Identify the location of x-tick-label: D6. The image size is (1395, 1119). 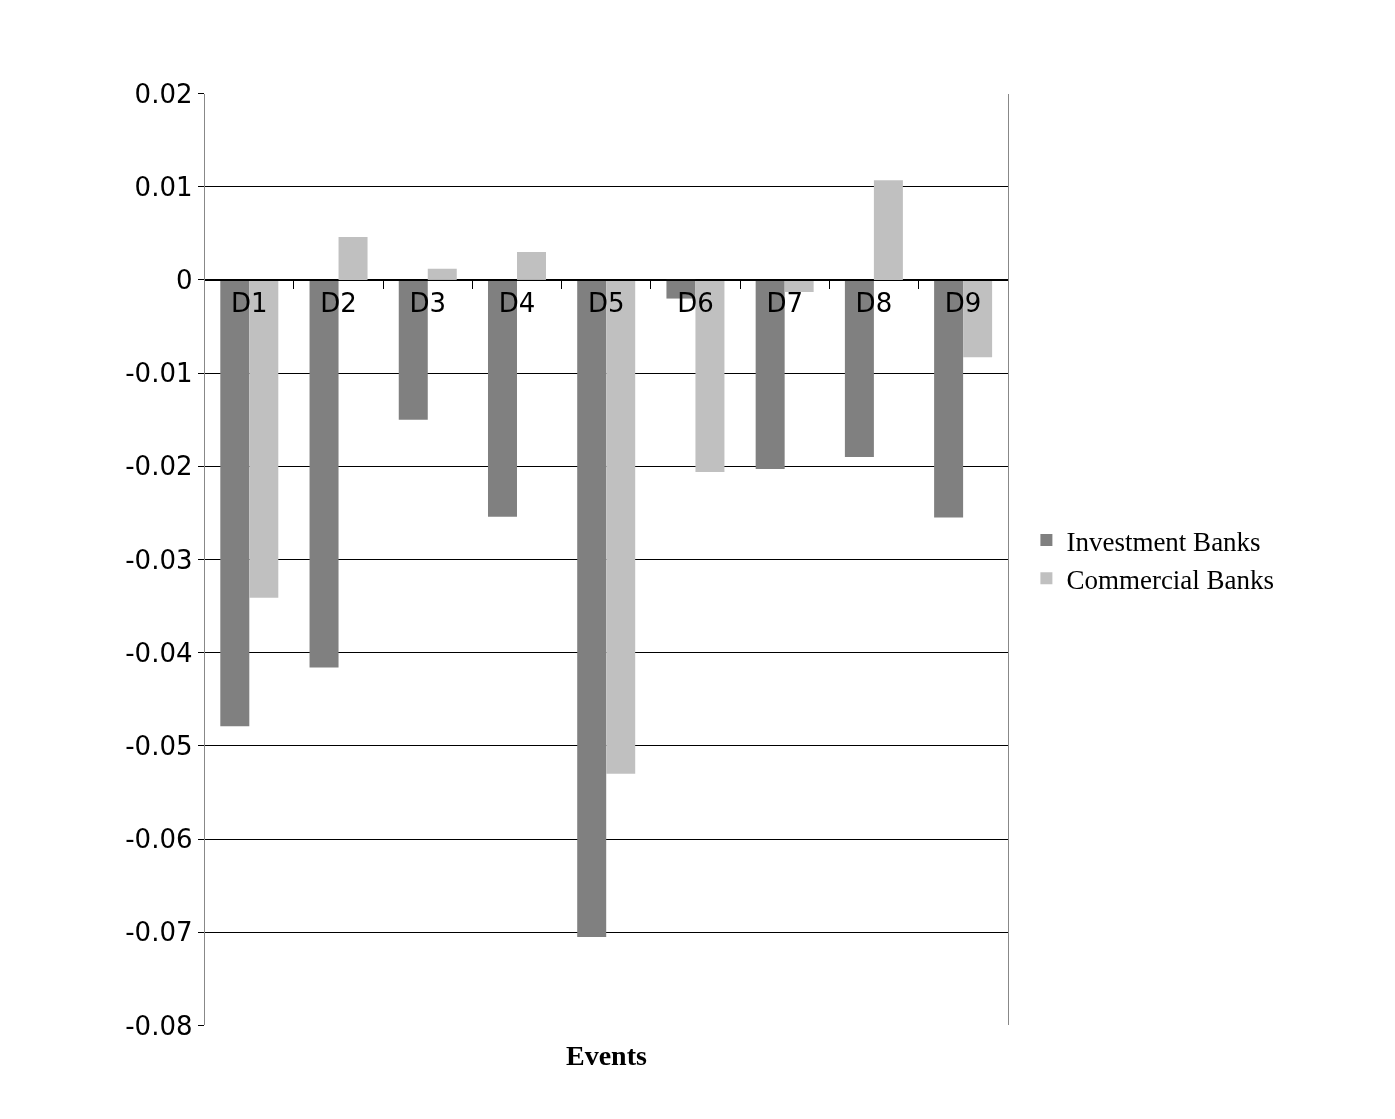
(695, 303).